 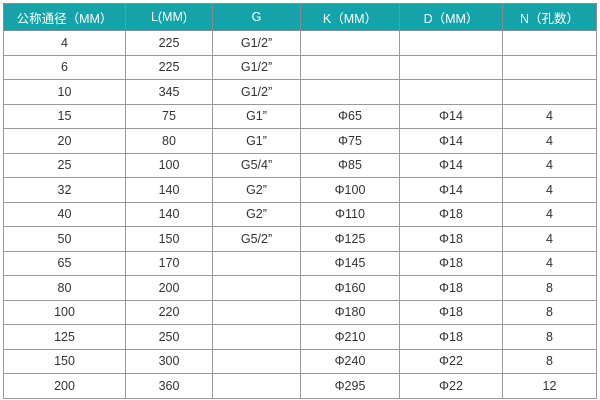 I want to click on table-row: 50 150 G5/2” Φ125 Φ18 4, so click(x=300, y=239).